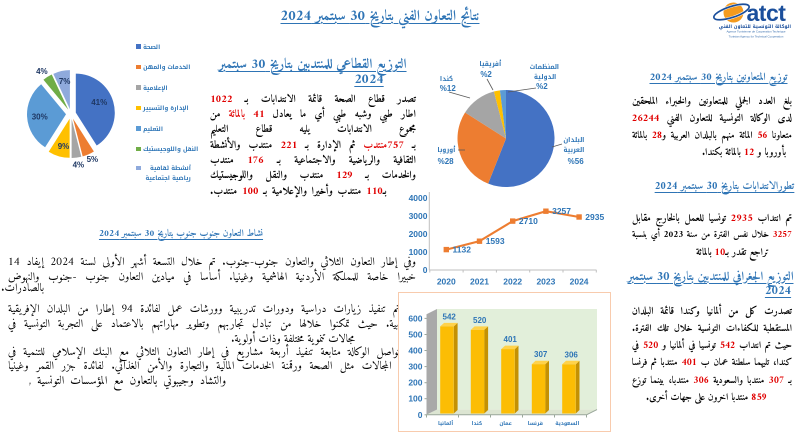  What do you see at coordinates (415, 367) in the screenshot?
I see `svg-text: 300` at bounding box center [415, 367].